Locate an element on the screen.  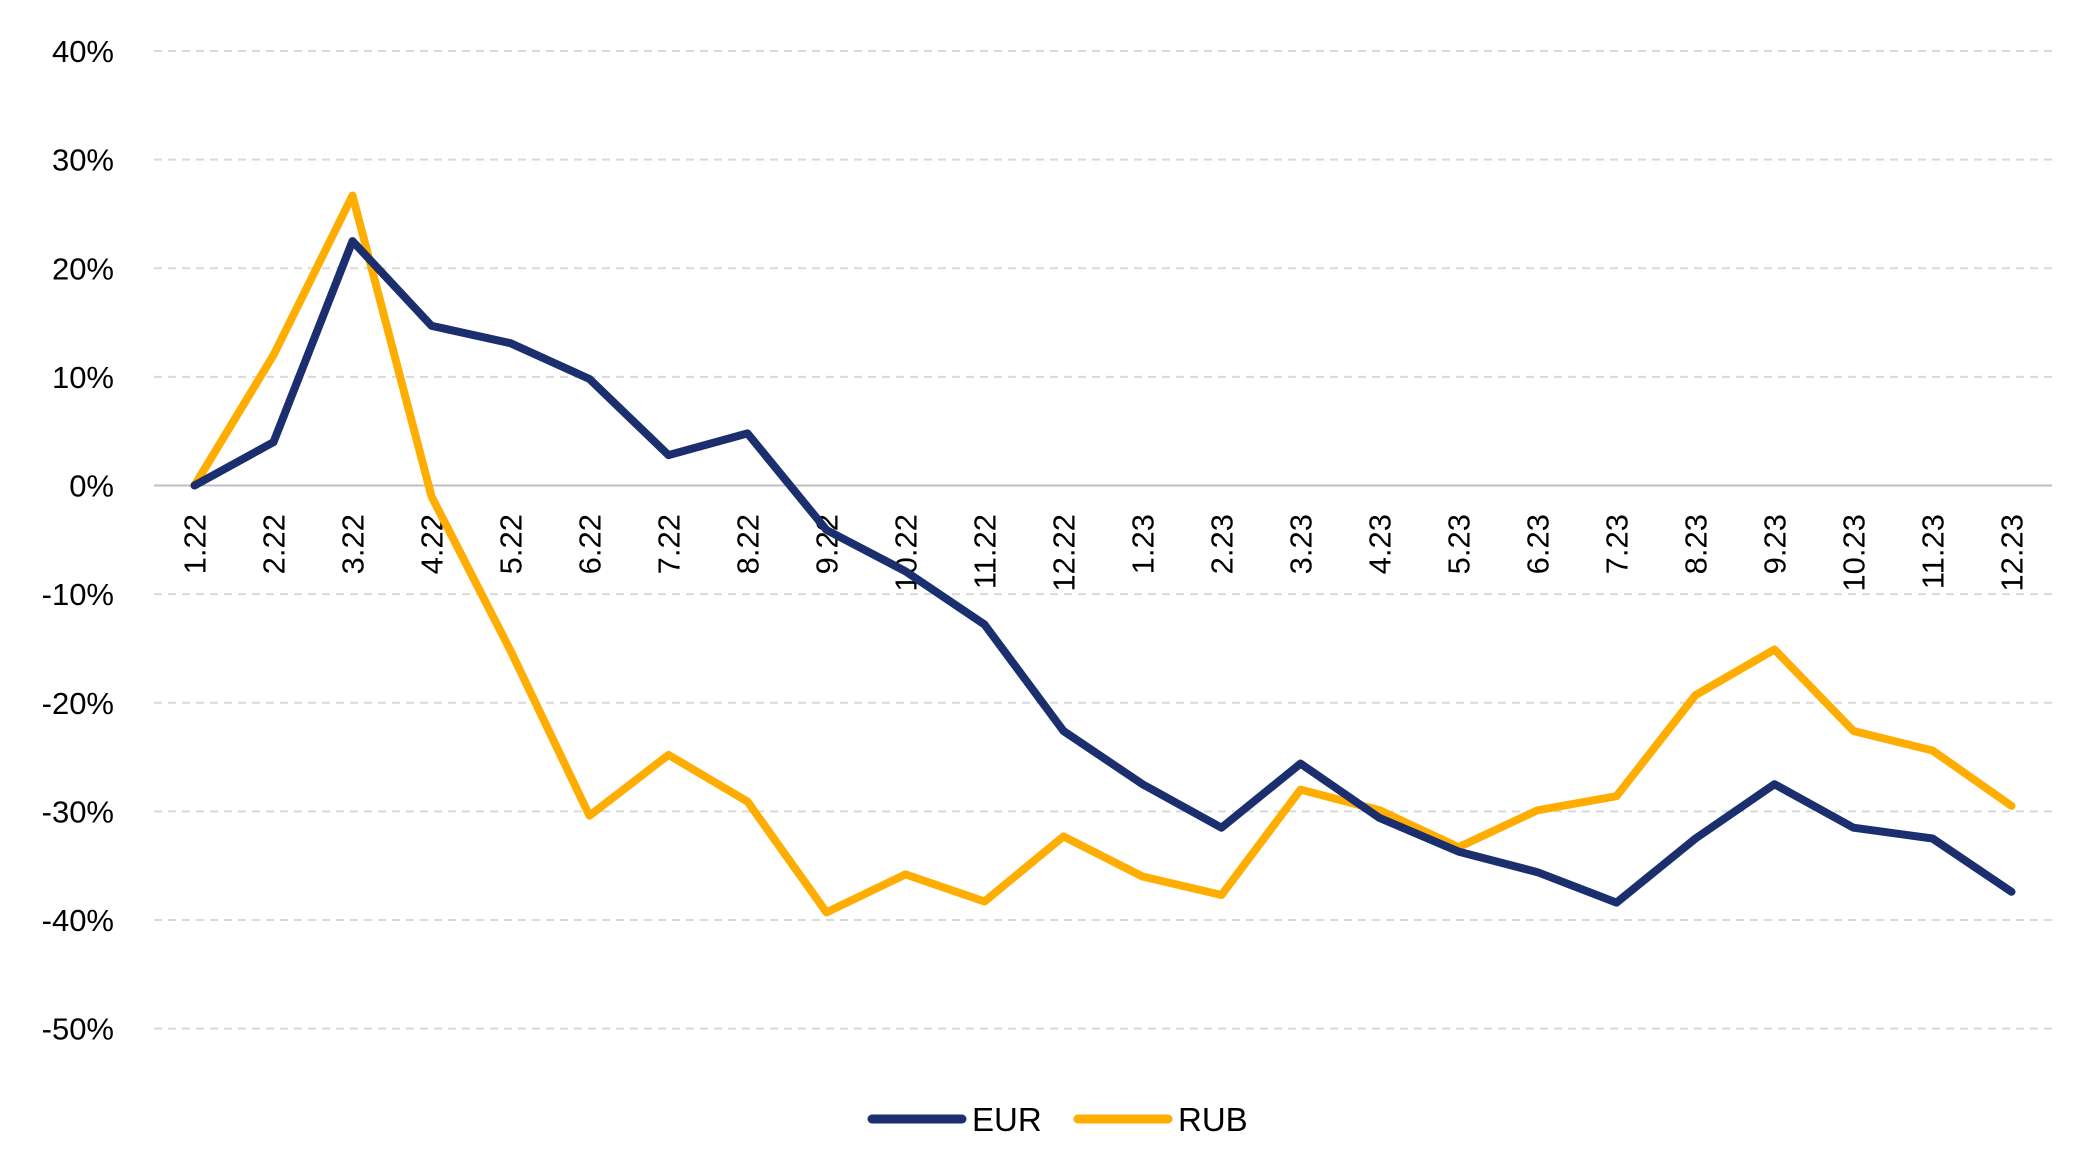
x-tick-label: 7.22 is located at coordinates (669, 544).